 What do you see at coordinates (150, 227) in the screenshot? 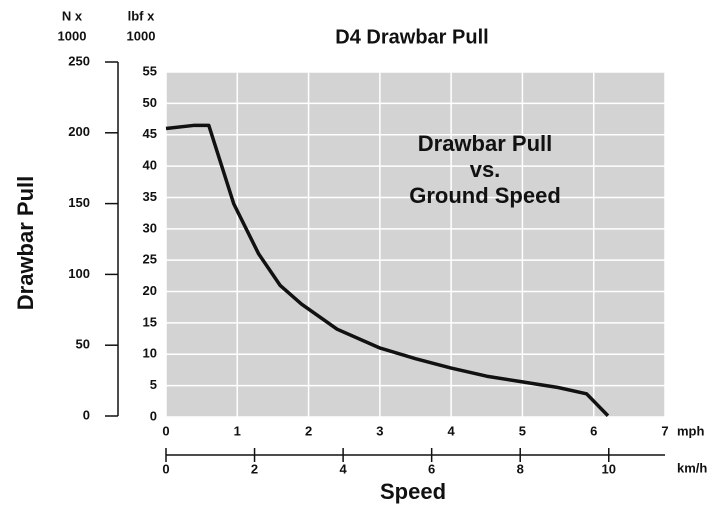
I see `y-tick-label: 30` at bounding box center [150, 227].